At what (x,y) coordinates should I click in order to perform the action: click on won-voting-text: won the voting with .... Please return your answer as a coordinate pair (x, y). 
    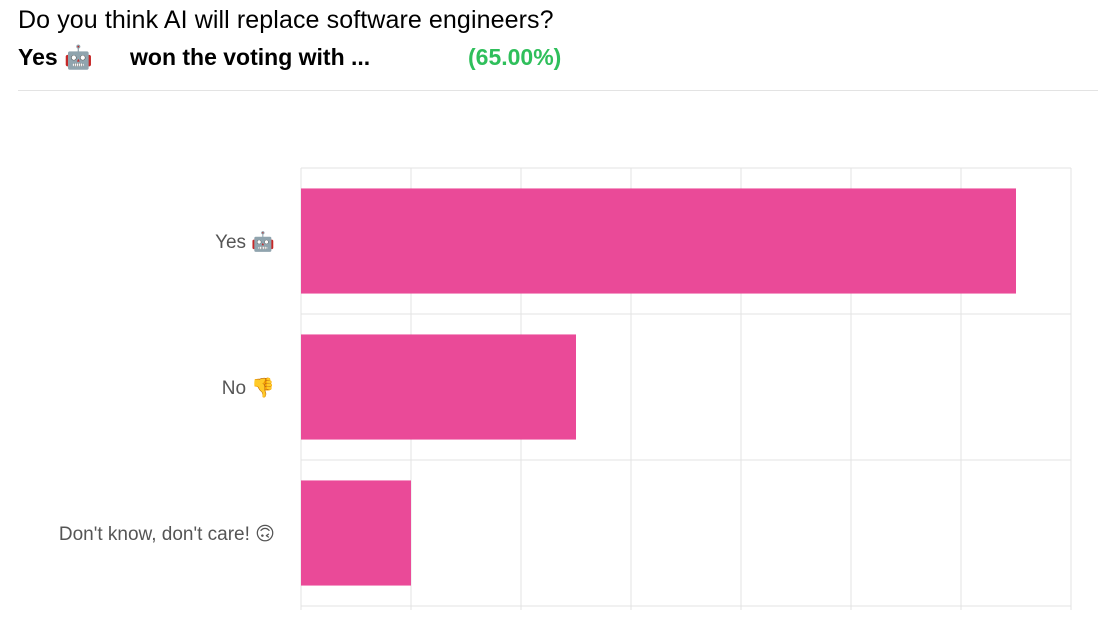
    Looking at the image, I should click on (250, 57).